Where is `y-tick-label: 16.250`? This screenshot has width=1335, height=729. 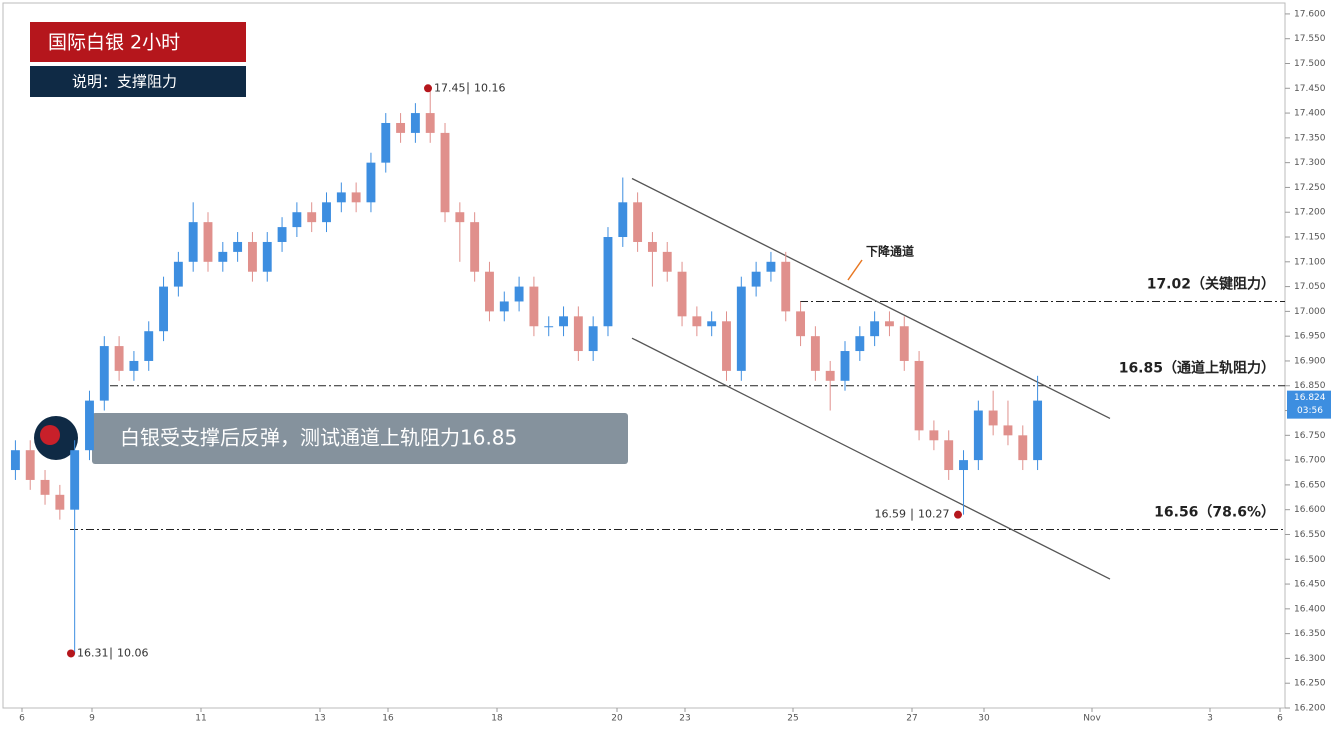 y-tick-label: 16.250 is located at coordinates (1310, 684).